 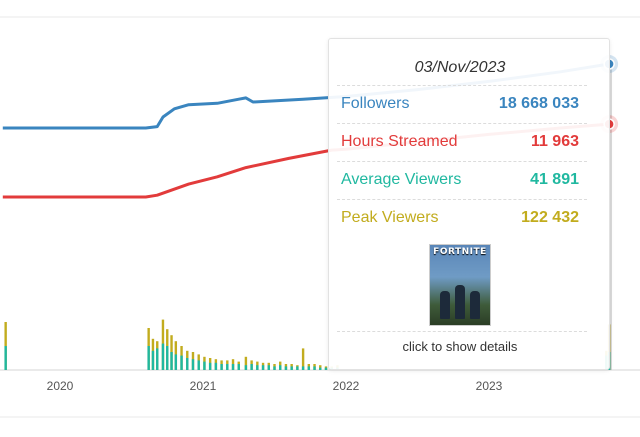 What do you see at coordinates (460, 67) in the screenshot?
I see `tooltip-date: 03/Nov/2023` at bounding box center [460, 67].